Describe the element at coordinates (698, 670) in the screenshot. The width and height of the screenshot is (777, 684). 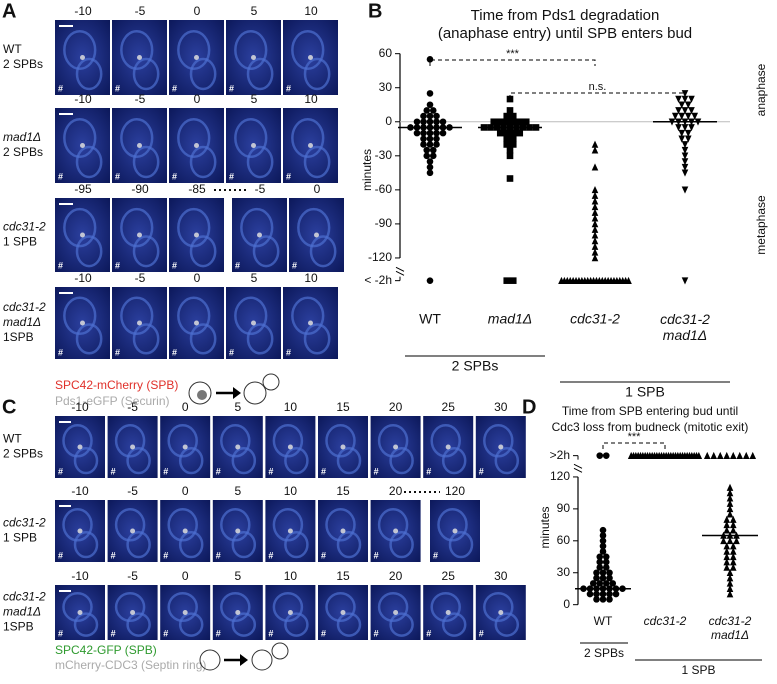
I see `group-label: 1 SPB` at that location.